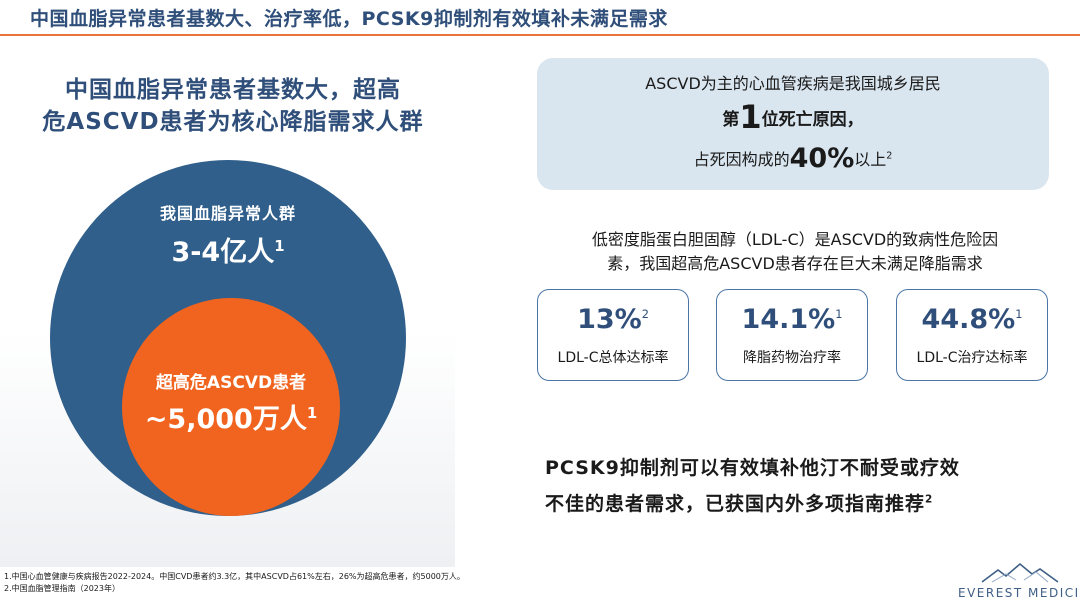 The image size is (1080, 605). I want to click on stat-number: 13%, so click(609, 319).